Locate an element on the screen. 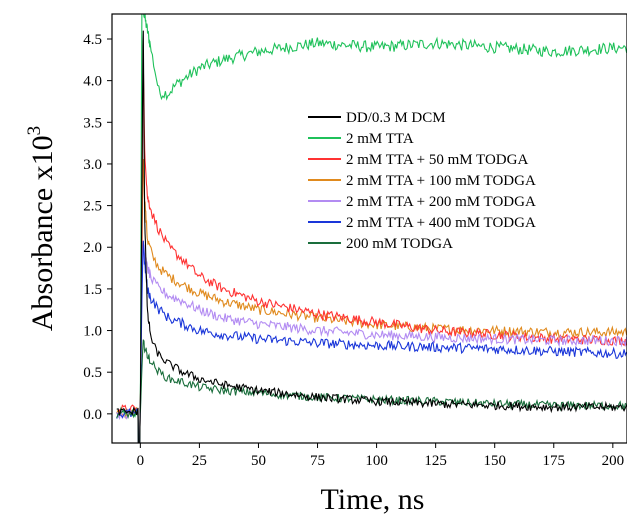  x-tick-label: 50 is located at coordinates (258, 461).